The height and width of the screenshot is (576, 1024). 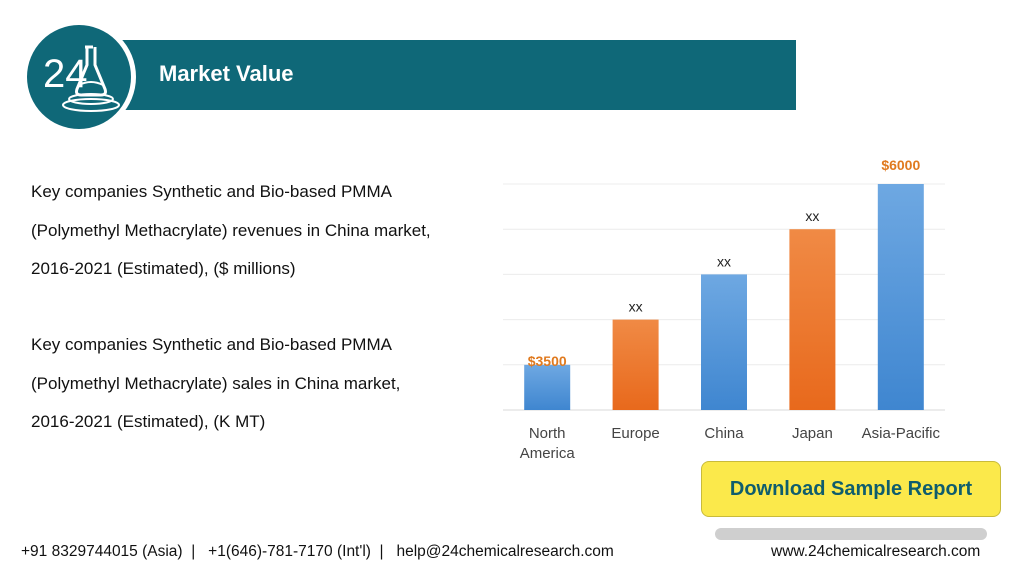 What do you see at coordinates (635, 364) in the screenshot?
I see `bar-europe` at bounding box center [635, 364].